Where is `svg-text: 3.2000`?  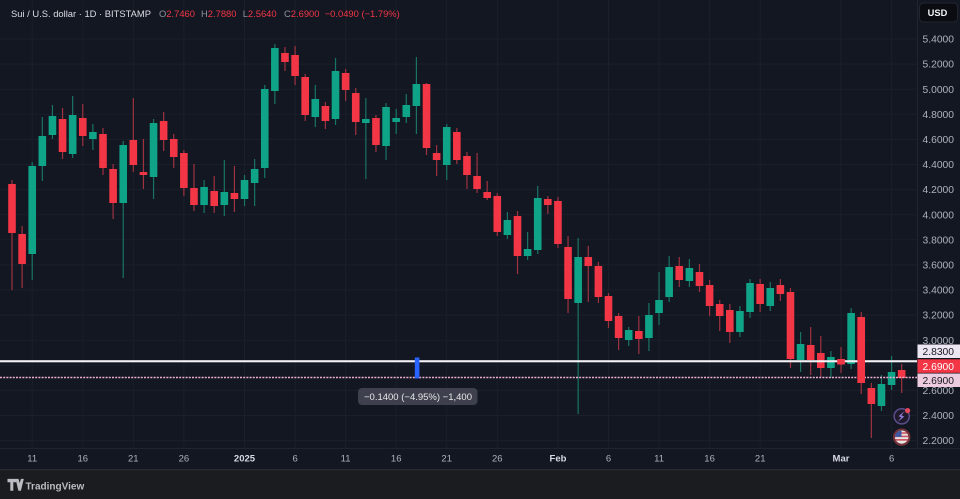 svg-text: 3.2000 is located at coordinates (939, 316).